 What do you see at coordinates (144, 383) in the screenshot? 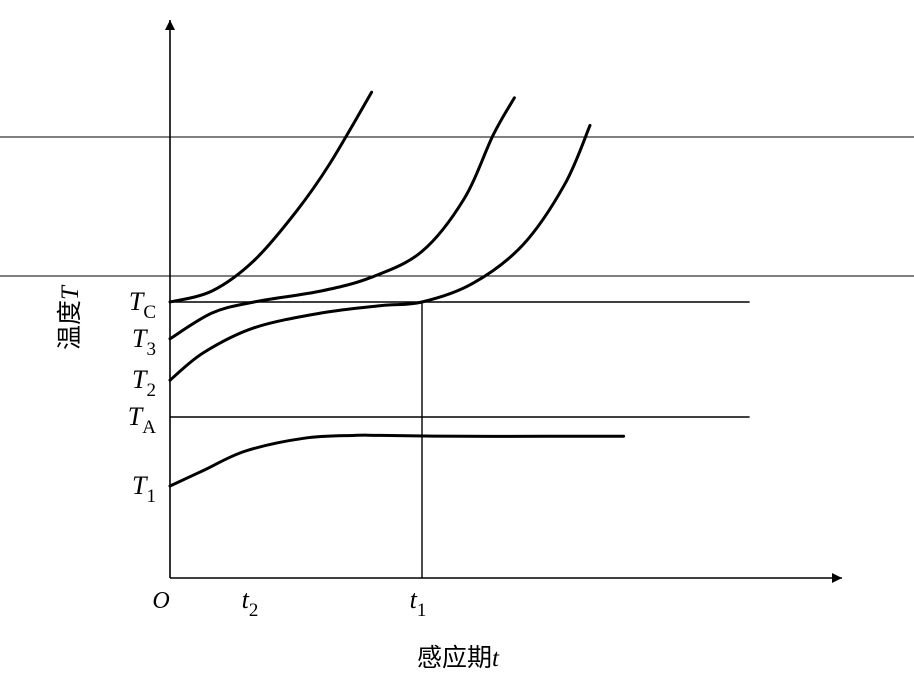
I see `y-tick-t2: T2` at bounding box center [144, 383].